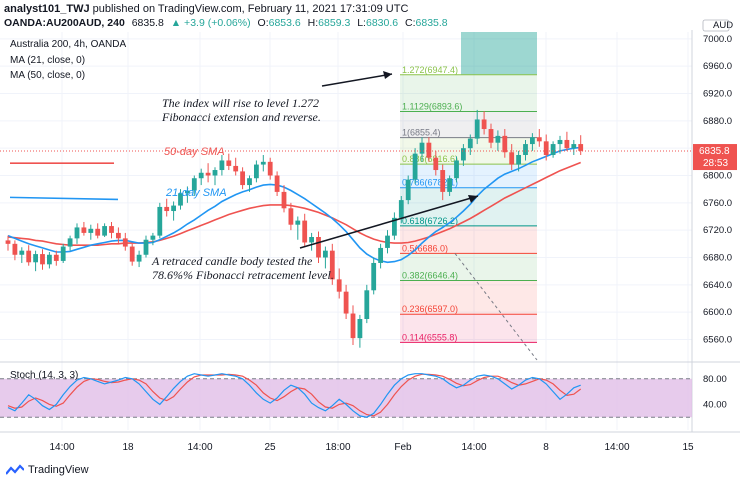 The height and width of the screenshot is (486, 740). Describe the element at coordinates (421, 133) in the screenshot. I see `fib-level-label: 1(6855.4)` at that location.